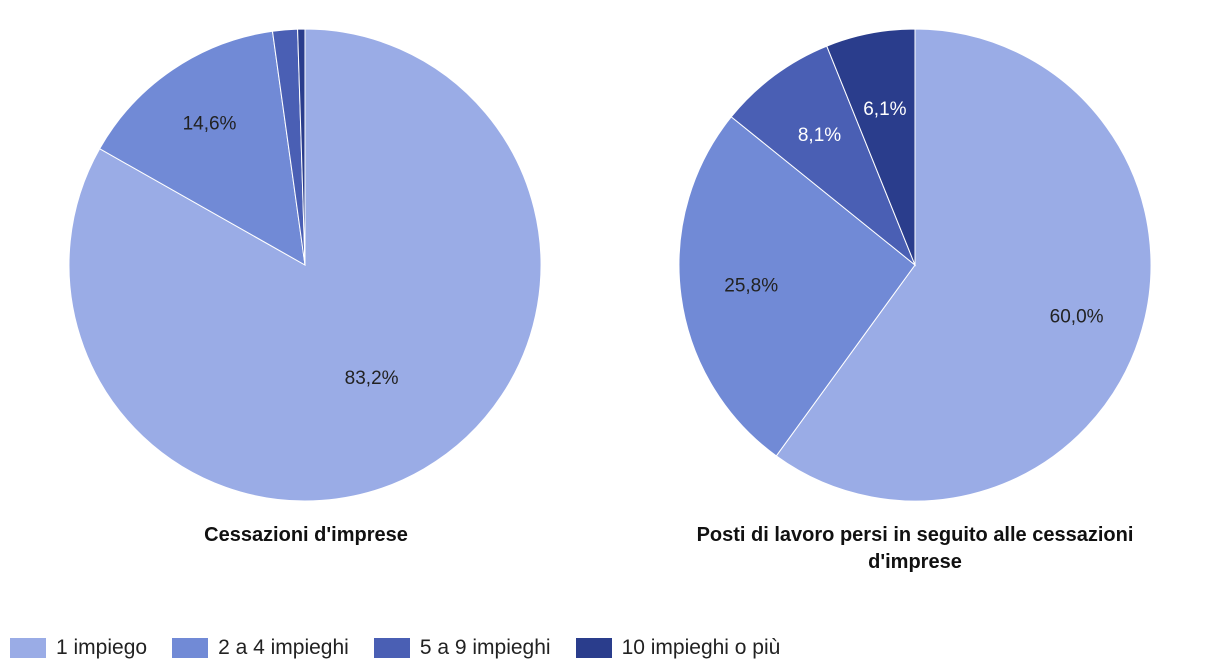  Describe the element at coordinates (202, 148) in the screenshot. I see `pie-cessazioni-slice-2-a-4-impieghi` at that location.